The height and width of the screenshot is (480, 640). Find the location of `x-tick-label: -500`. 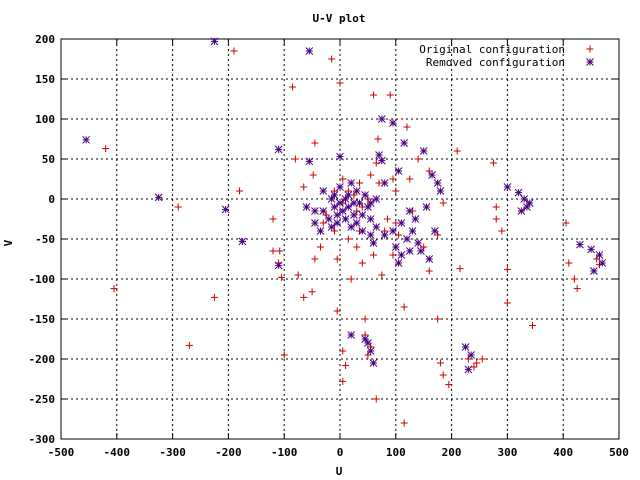

x-tick-label: -500 is located at coordinates (61, 452).